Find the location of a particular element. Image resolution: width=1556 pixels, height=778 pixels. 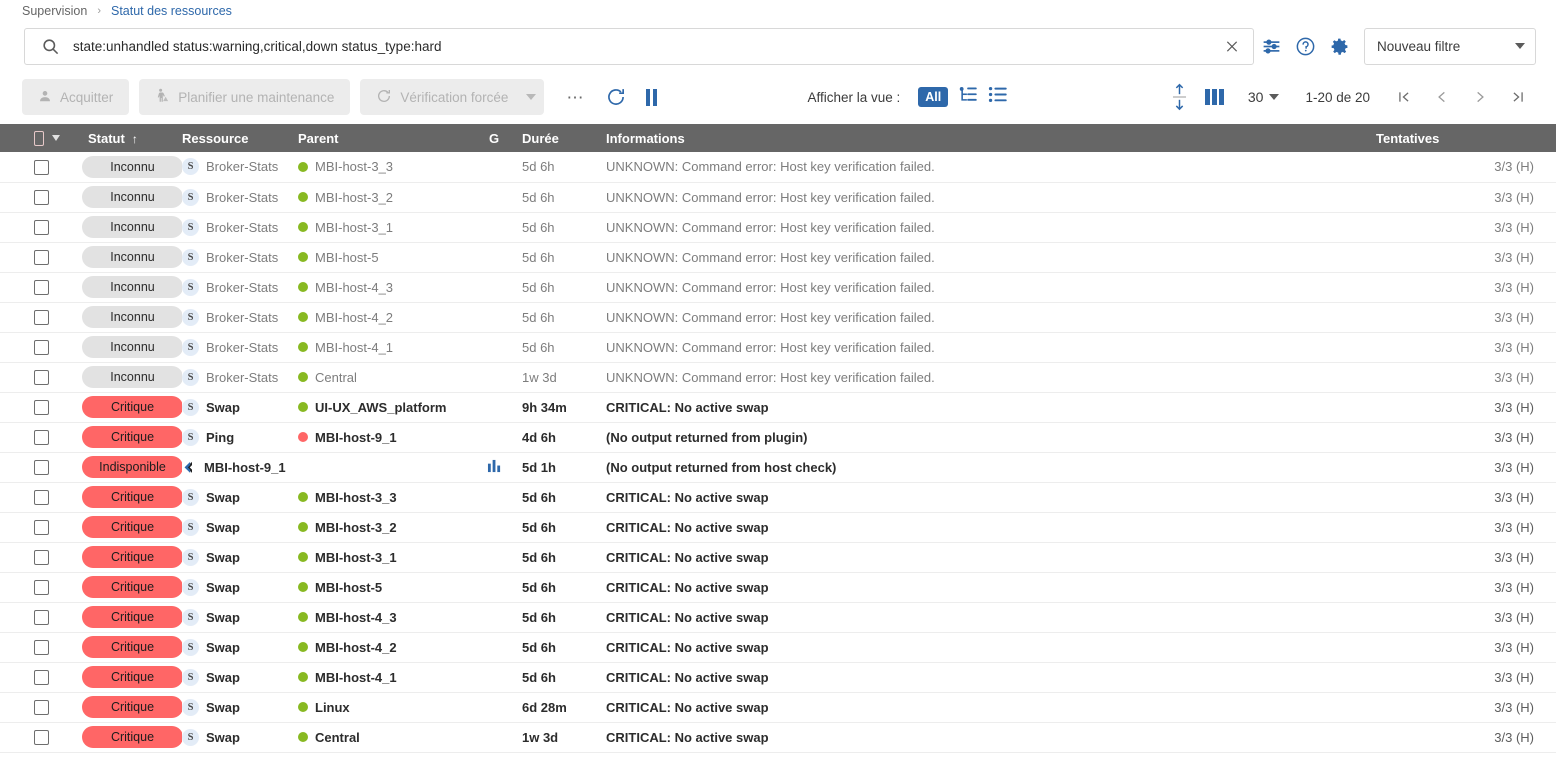

header-select-all is located at coordinates (30, 138).